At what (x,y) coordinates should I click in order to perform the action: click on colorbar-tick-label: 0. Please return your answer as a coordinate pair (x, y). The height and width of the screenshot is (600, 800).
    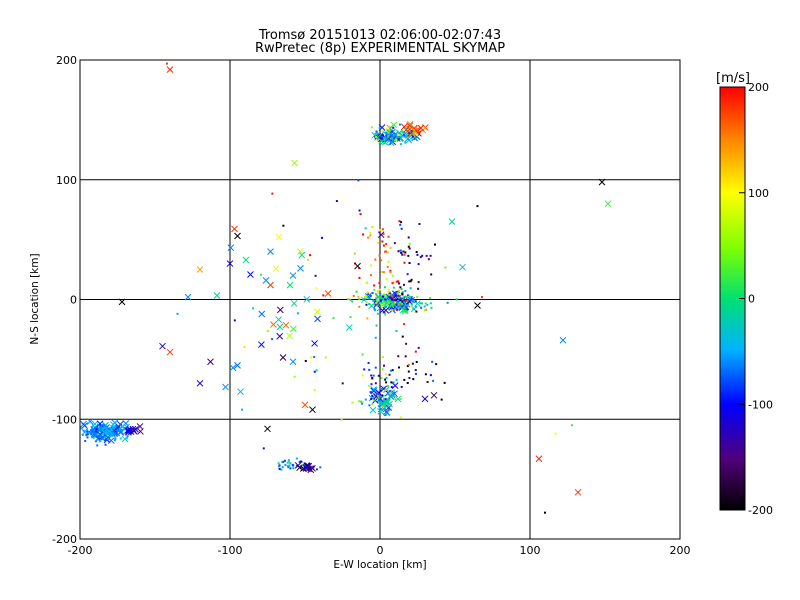
    Looking at the image, I should click on (751, 299).